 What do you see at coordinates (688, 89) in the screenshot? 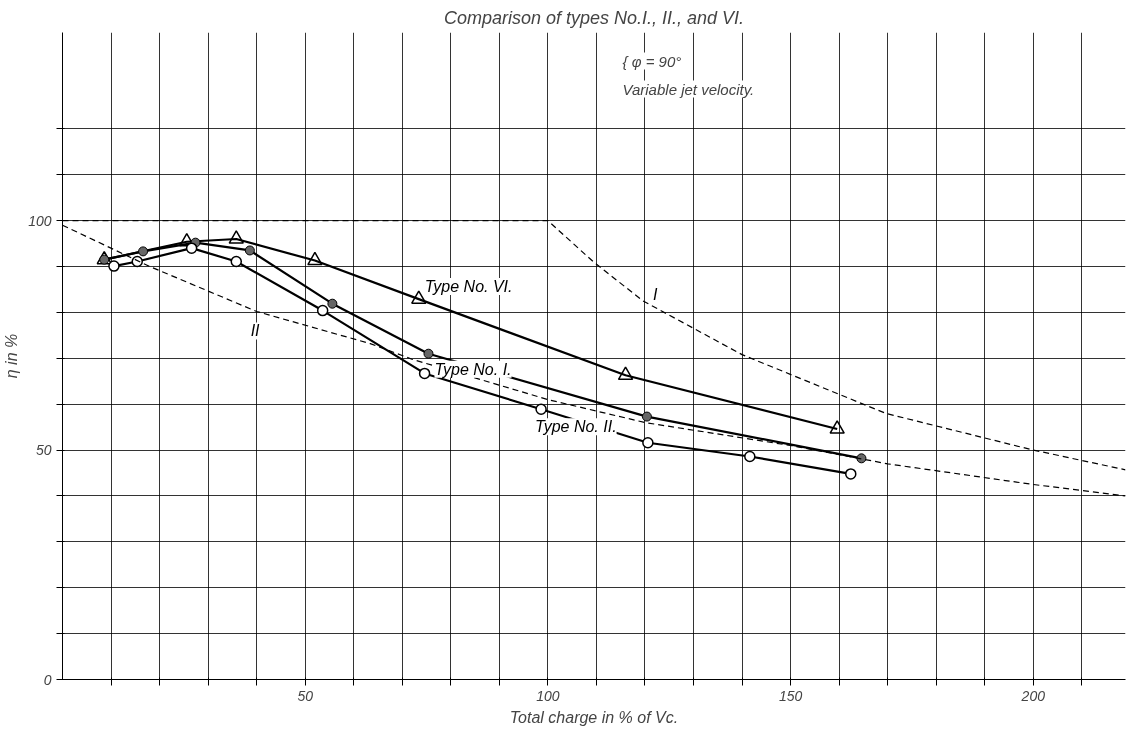
I see `annotation: Variable jet velocity.` at bounding box center [688, 89].